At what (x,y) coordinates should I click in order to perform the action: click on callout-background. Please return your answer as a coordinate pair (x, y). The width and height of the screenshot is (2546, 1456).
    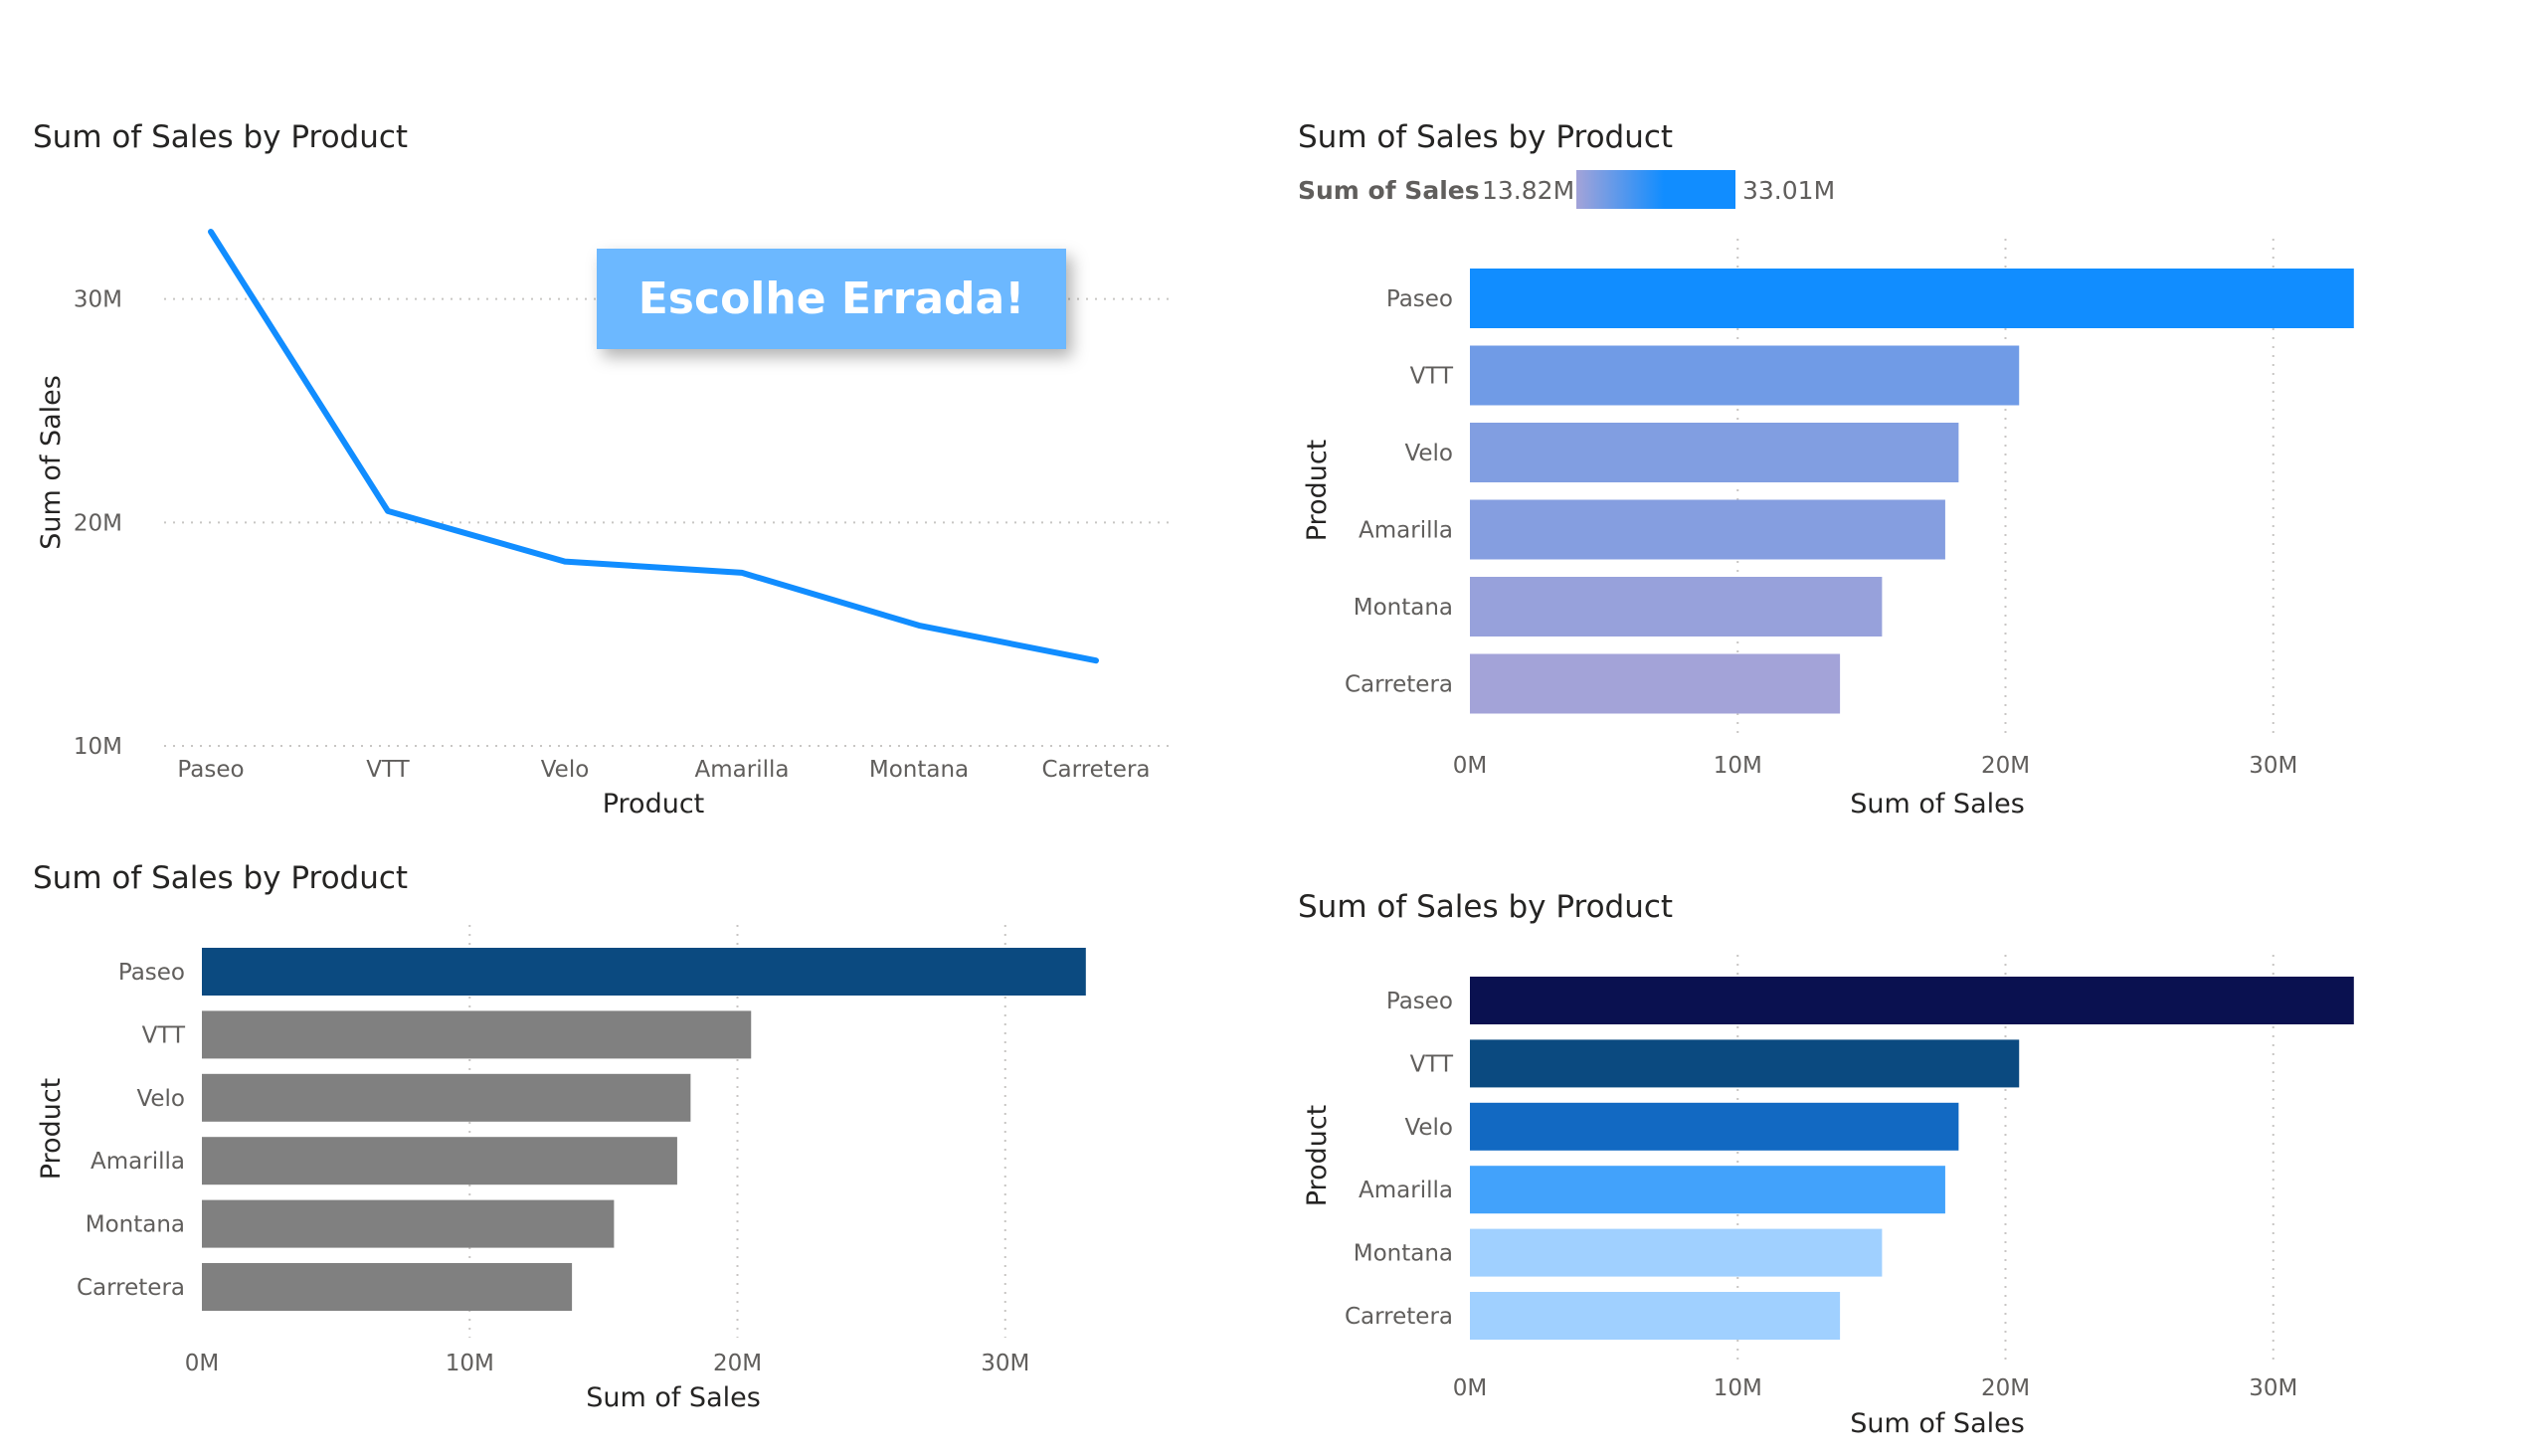
    Looking at the image, I should click on (831, 299).